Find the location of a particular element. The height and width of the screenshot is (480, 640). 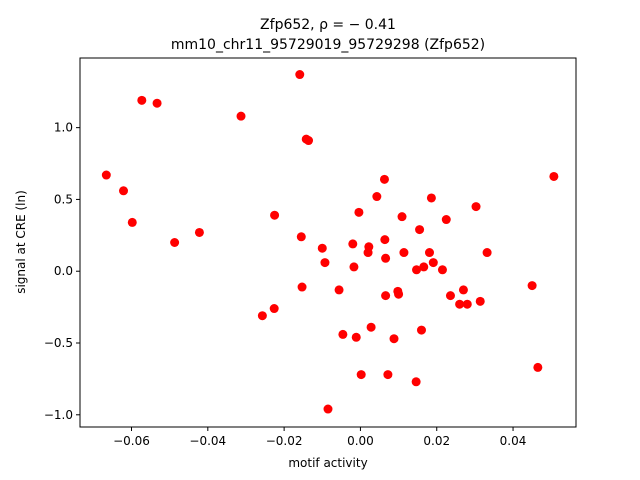

y-tick-label: −0.5 is located at coordinates (58, 343).